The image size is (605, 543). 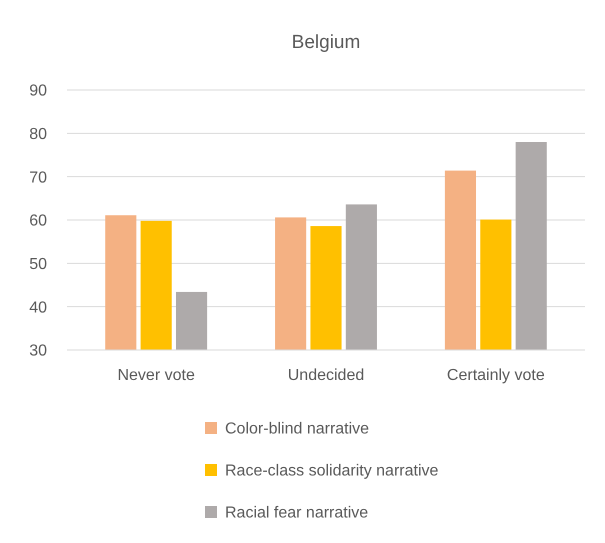 What do you see at coordinates (326, 42) in the screenshot?
I see `chart-title: Belgium` at bounding box center [326, 42].